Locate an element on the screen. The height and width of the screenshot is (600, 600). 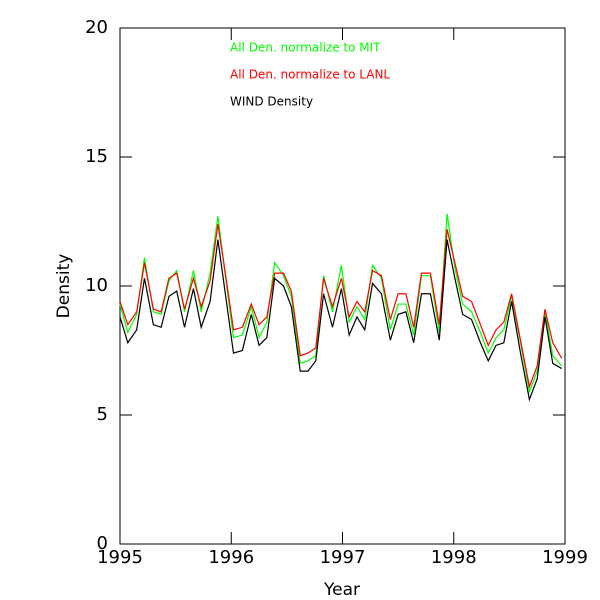
x-tick-label: 1997 is located at coordinates (343, 557).